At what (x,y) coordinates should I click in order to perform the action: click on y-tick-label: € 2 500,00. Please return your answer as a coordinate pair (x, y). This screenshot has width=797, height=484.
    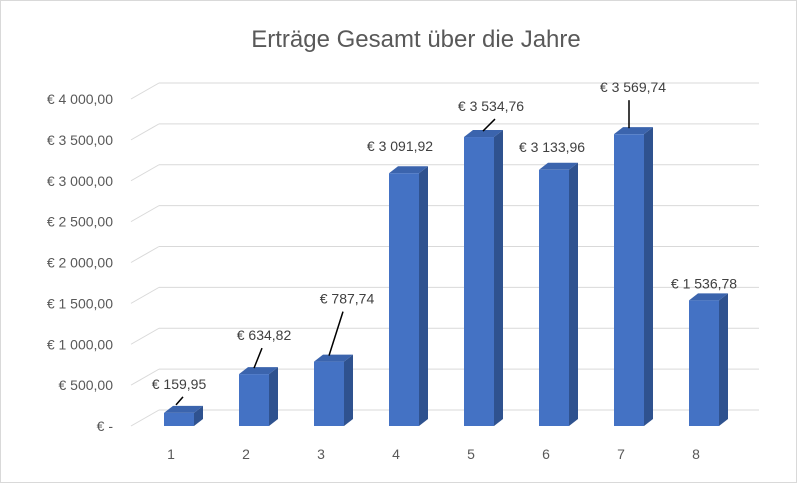
    Looking at the image, I should click on (80, 222).